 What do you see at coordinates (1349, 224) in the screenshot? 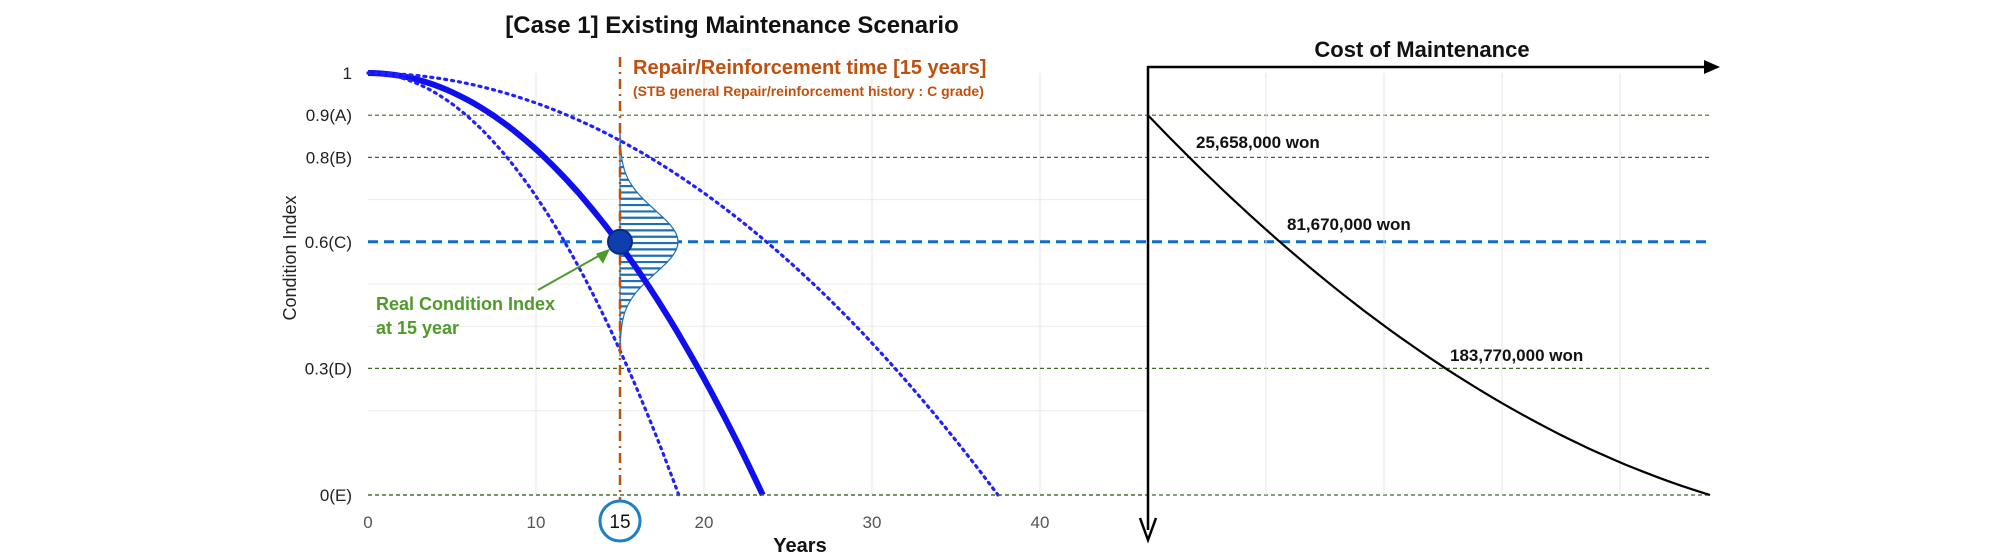
I see `cost-label-b: 81,670,000 won` at bounding box center [1349, 224].